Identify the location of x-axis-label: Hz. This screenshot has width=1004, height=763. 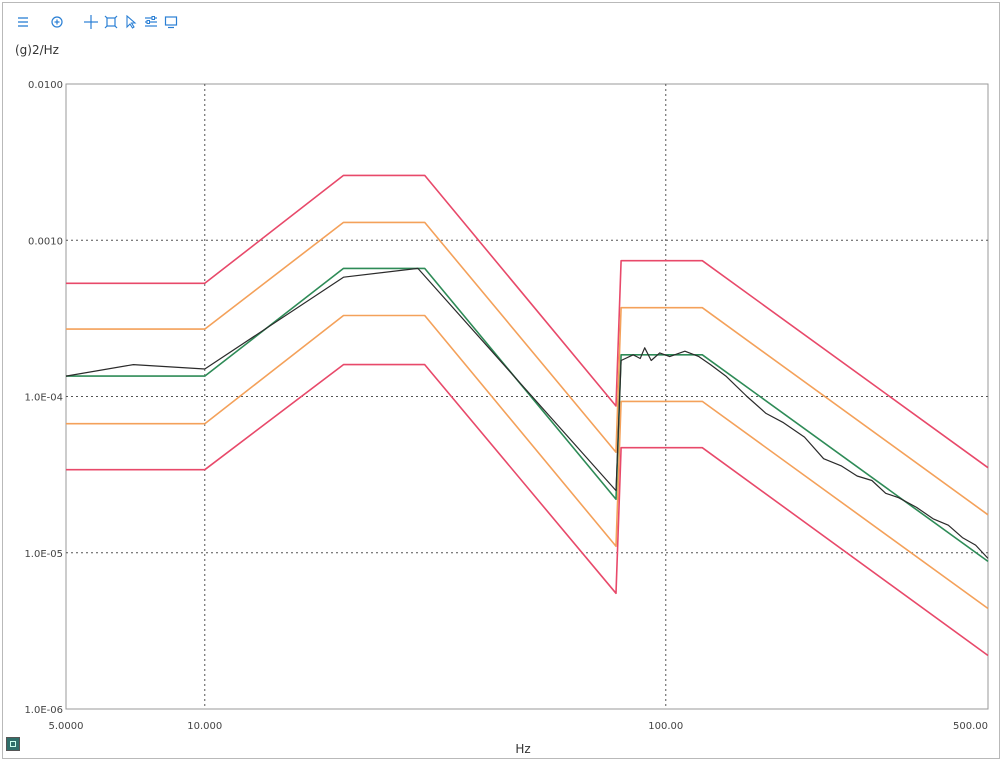
(522, 749).